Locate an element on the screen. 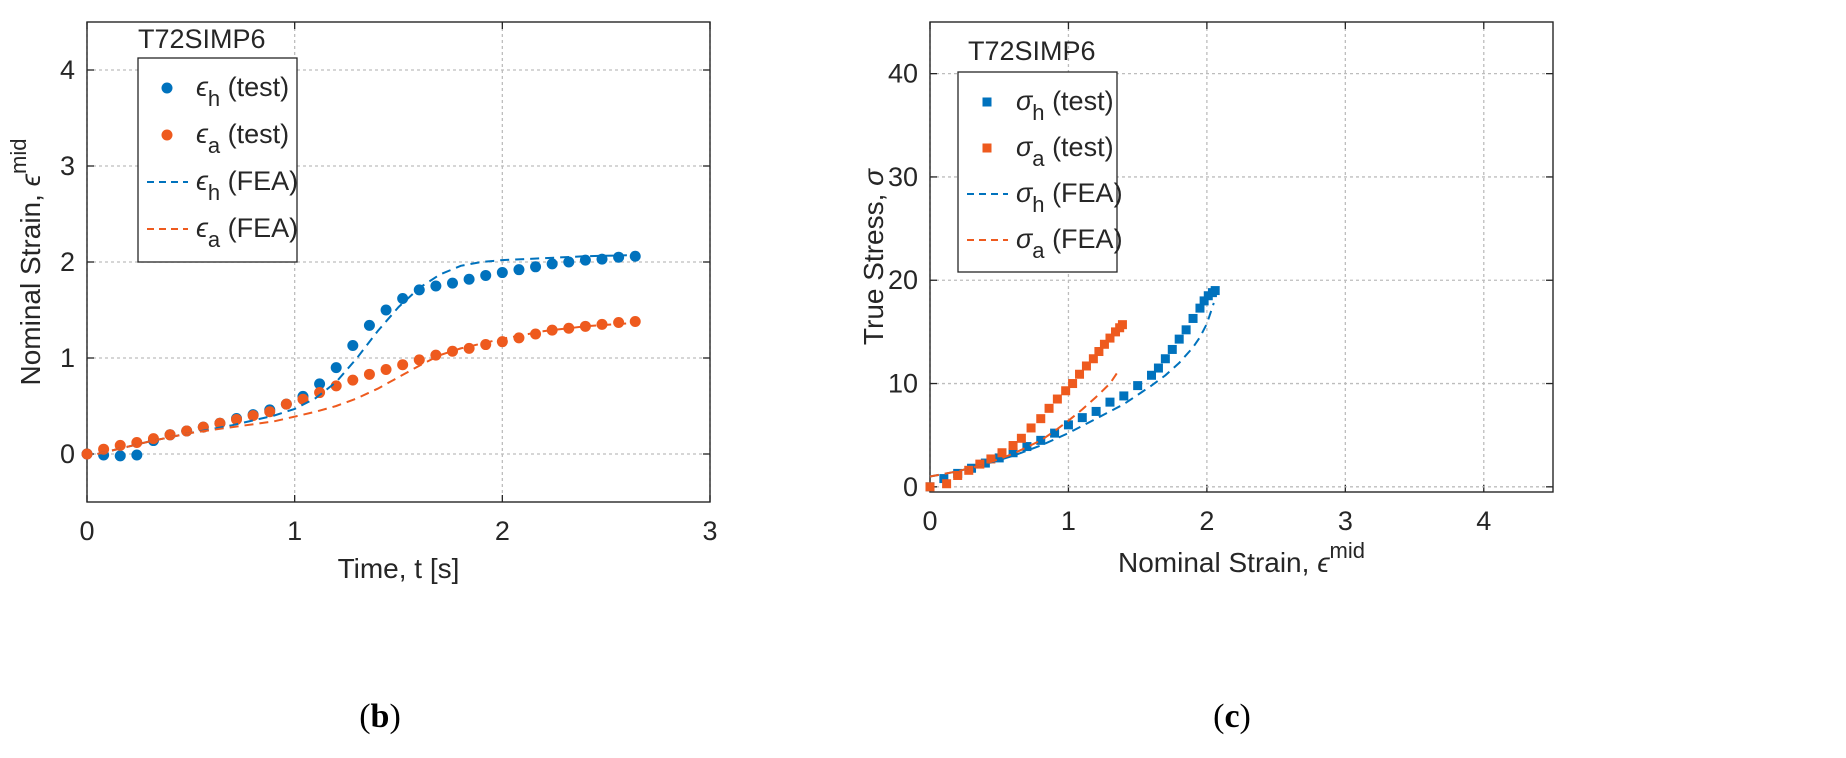  y-tick-label: 1 is located at coordinates (67, 358).